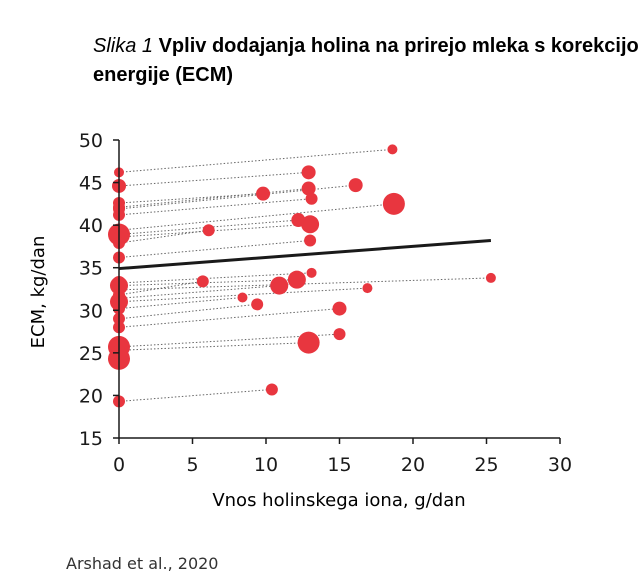 This screenshot has height=581, width=644. Describe the element at coordinates (338, 500) in the screenshot. I see `x-axis-label: Vnos holinskega iona, g/dan` at that location.